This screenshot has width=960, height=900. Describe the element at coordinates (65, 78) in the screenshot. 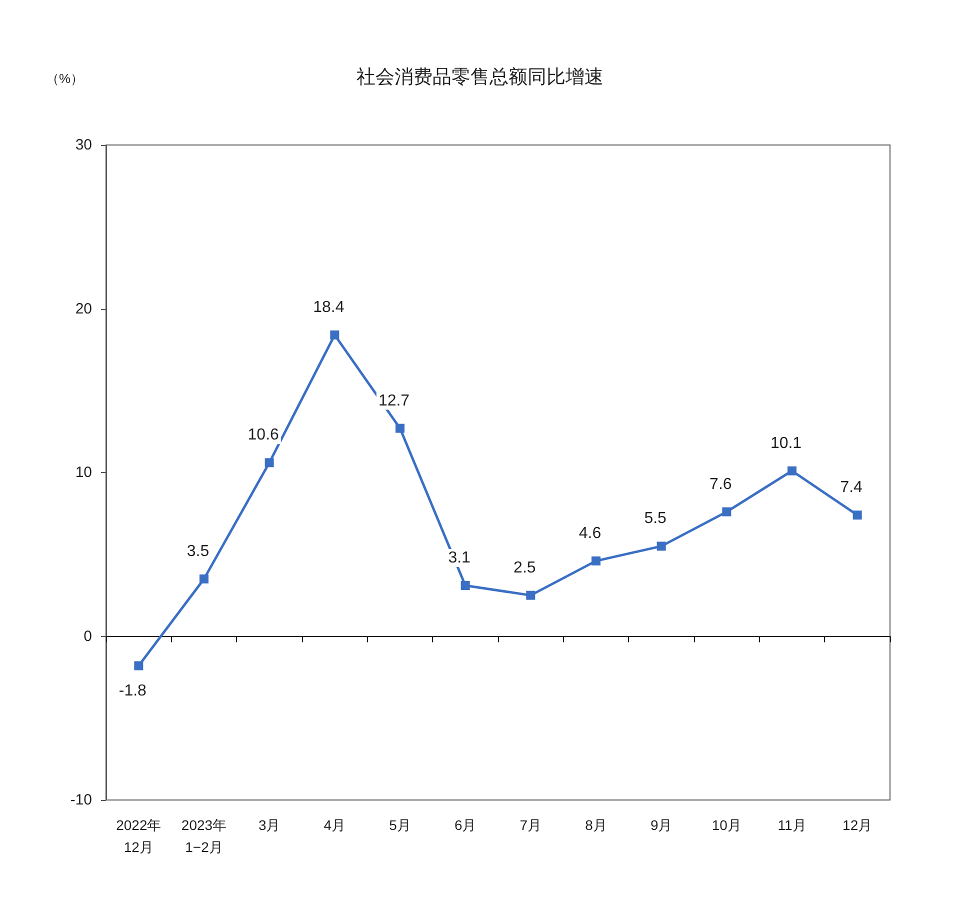

I see `y-axis-title: （%）` at that location.